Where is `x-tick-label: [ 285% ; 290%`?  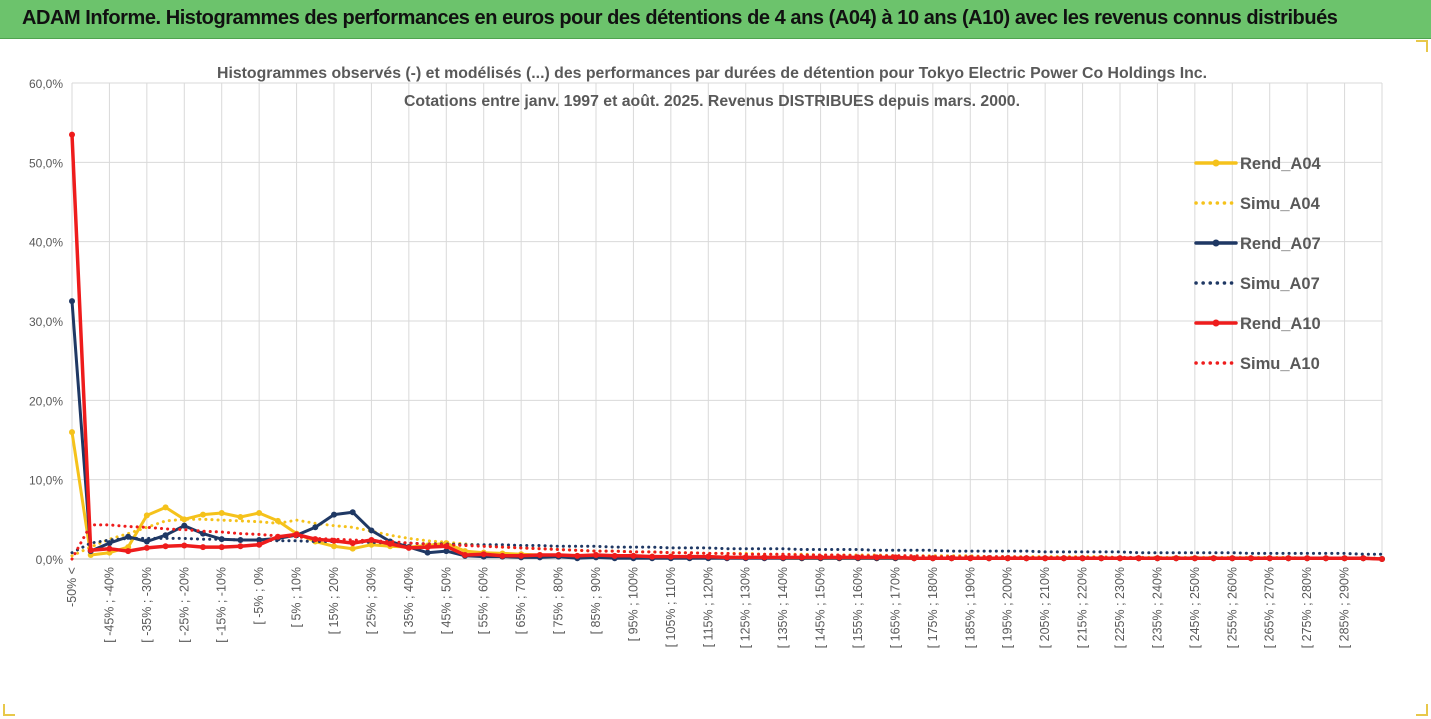 x-tick-label: [ 285% ; 290% is located at coordinates (1345, 607).